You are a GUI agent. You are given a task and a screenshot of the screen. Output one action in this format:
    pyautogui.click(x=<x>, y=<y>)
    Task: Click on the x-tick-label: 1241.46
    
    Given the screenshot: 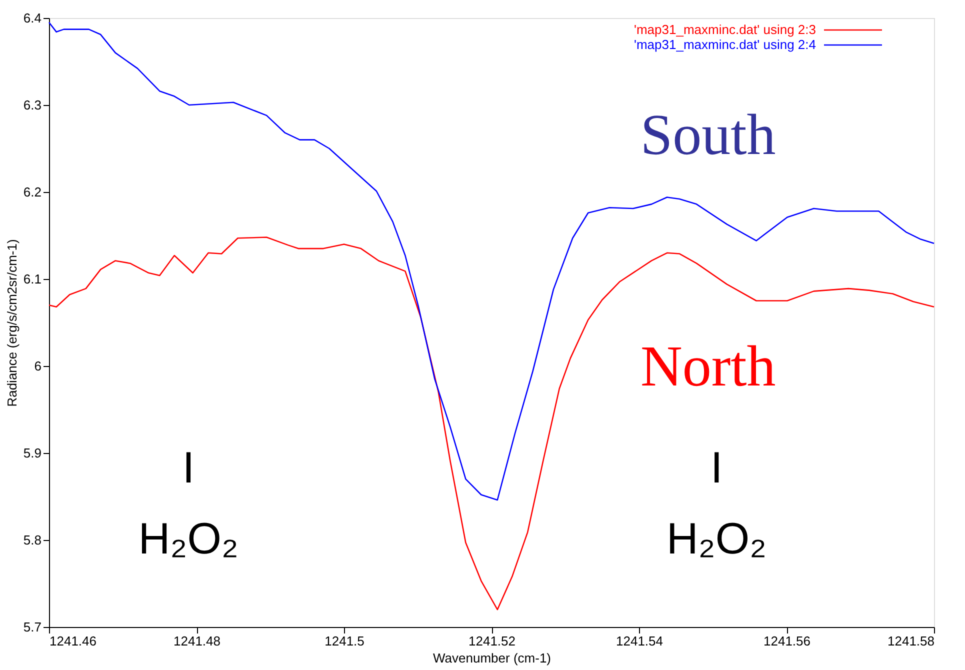 What is the action you would take?
    pyautogui.click(x=73, y=641)
    